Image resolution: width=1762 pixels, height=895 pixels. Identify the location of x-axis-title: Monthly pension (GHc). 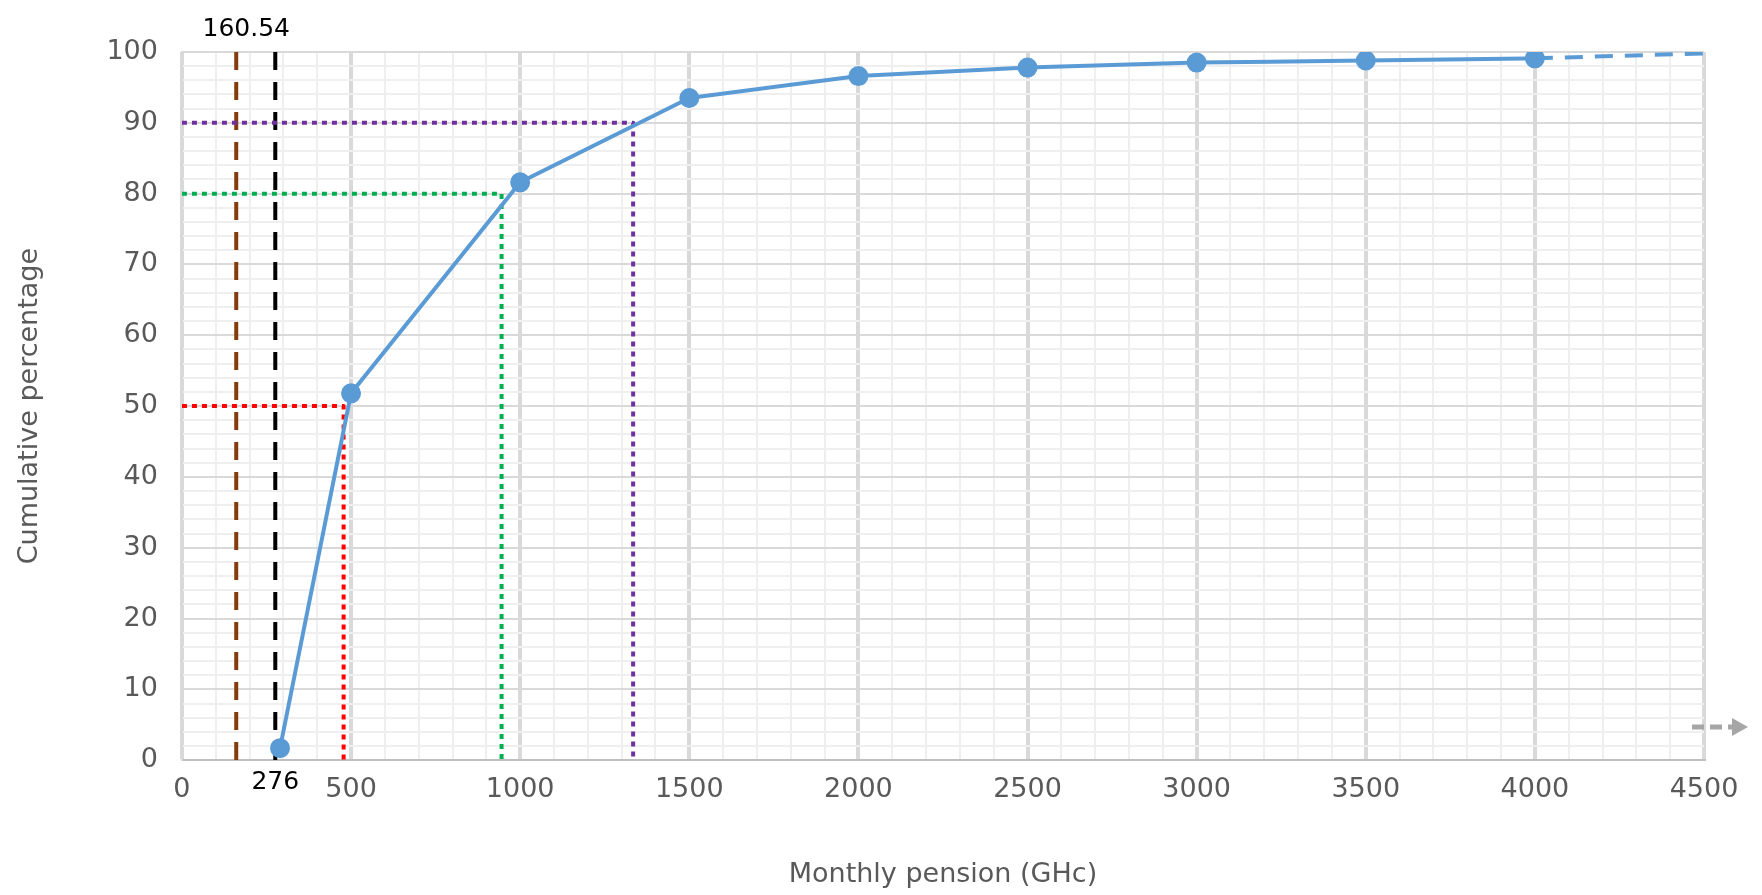
(943, 872).